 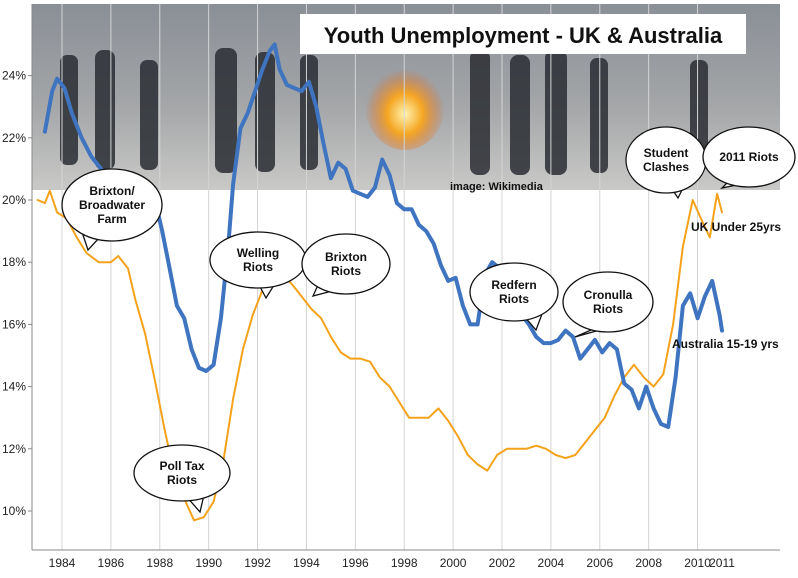 I want to click on x-tick-label: 1992, so click(x=257, y=563).